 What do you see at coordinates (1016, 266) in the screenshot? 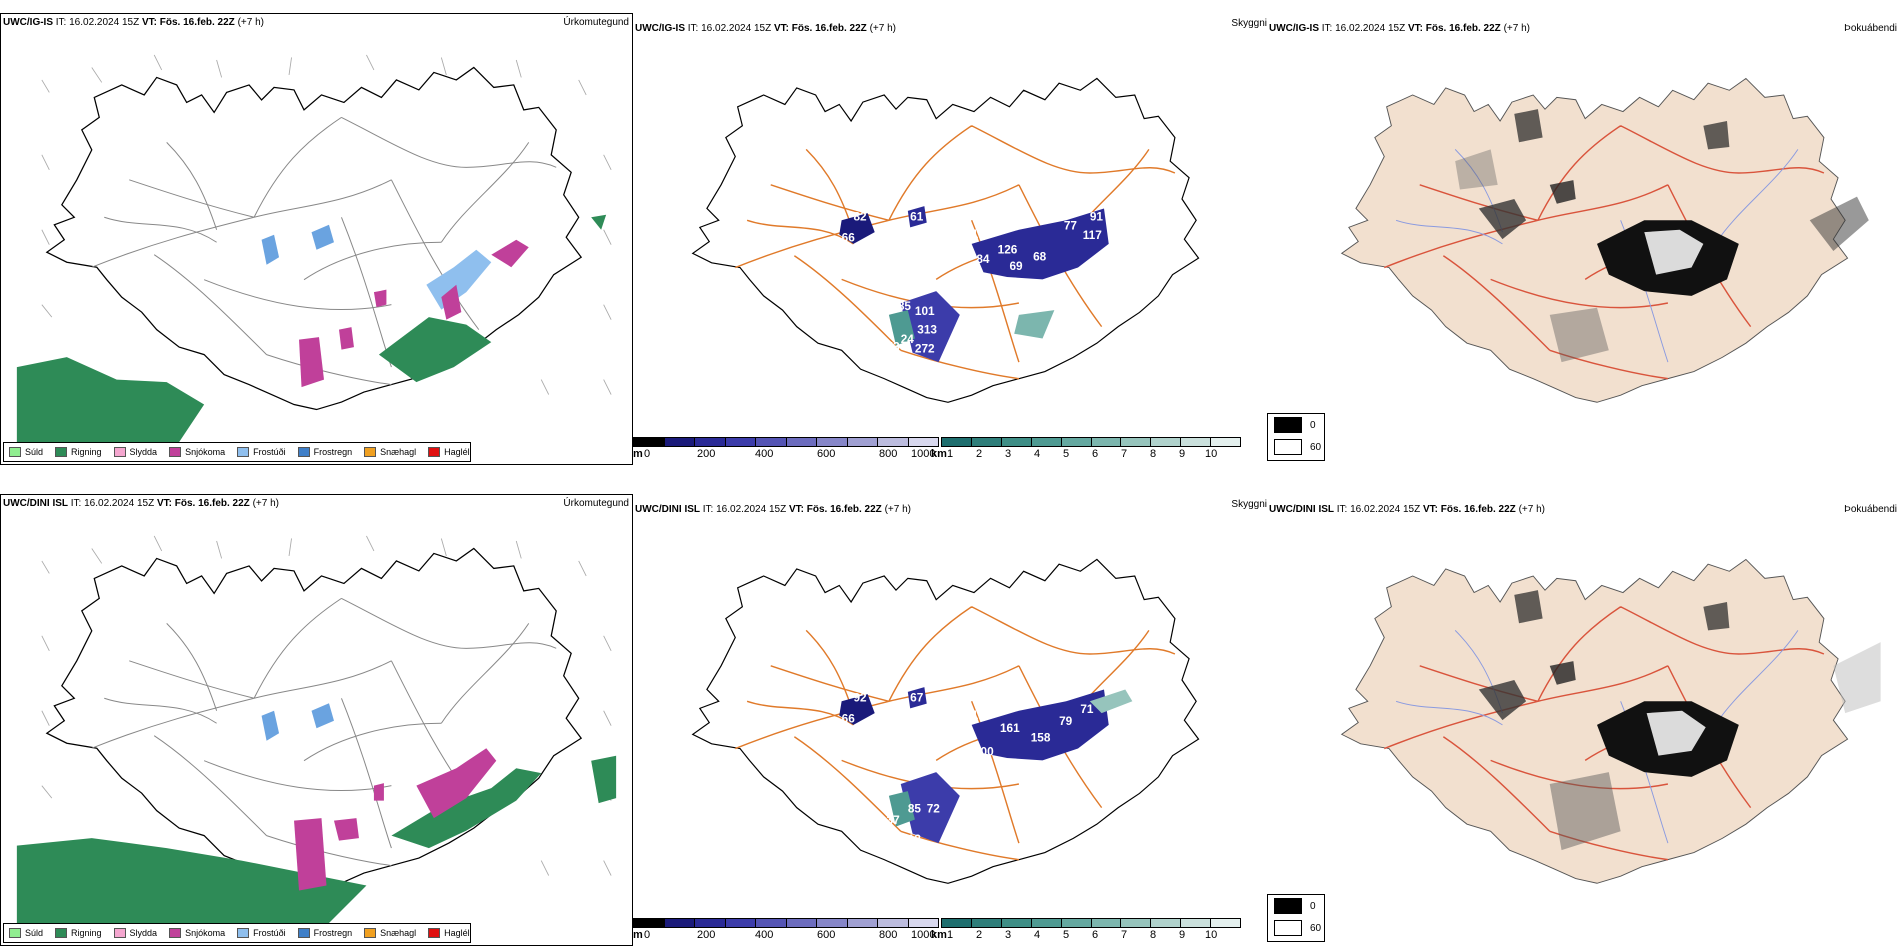
I see `vis-label-6: 69` at bounding box center [1016, 266].